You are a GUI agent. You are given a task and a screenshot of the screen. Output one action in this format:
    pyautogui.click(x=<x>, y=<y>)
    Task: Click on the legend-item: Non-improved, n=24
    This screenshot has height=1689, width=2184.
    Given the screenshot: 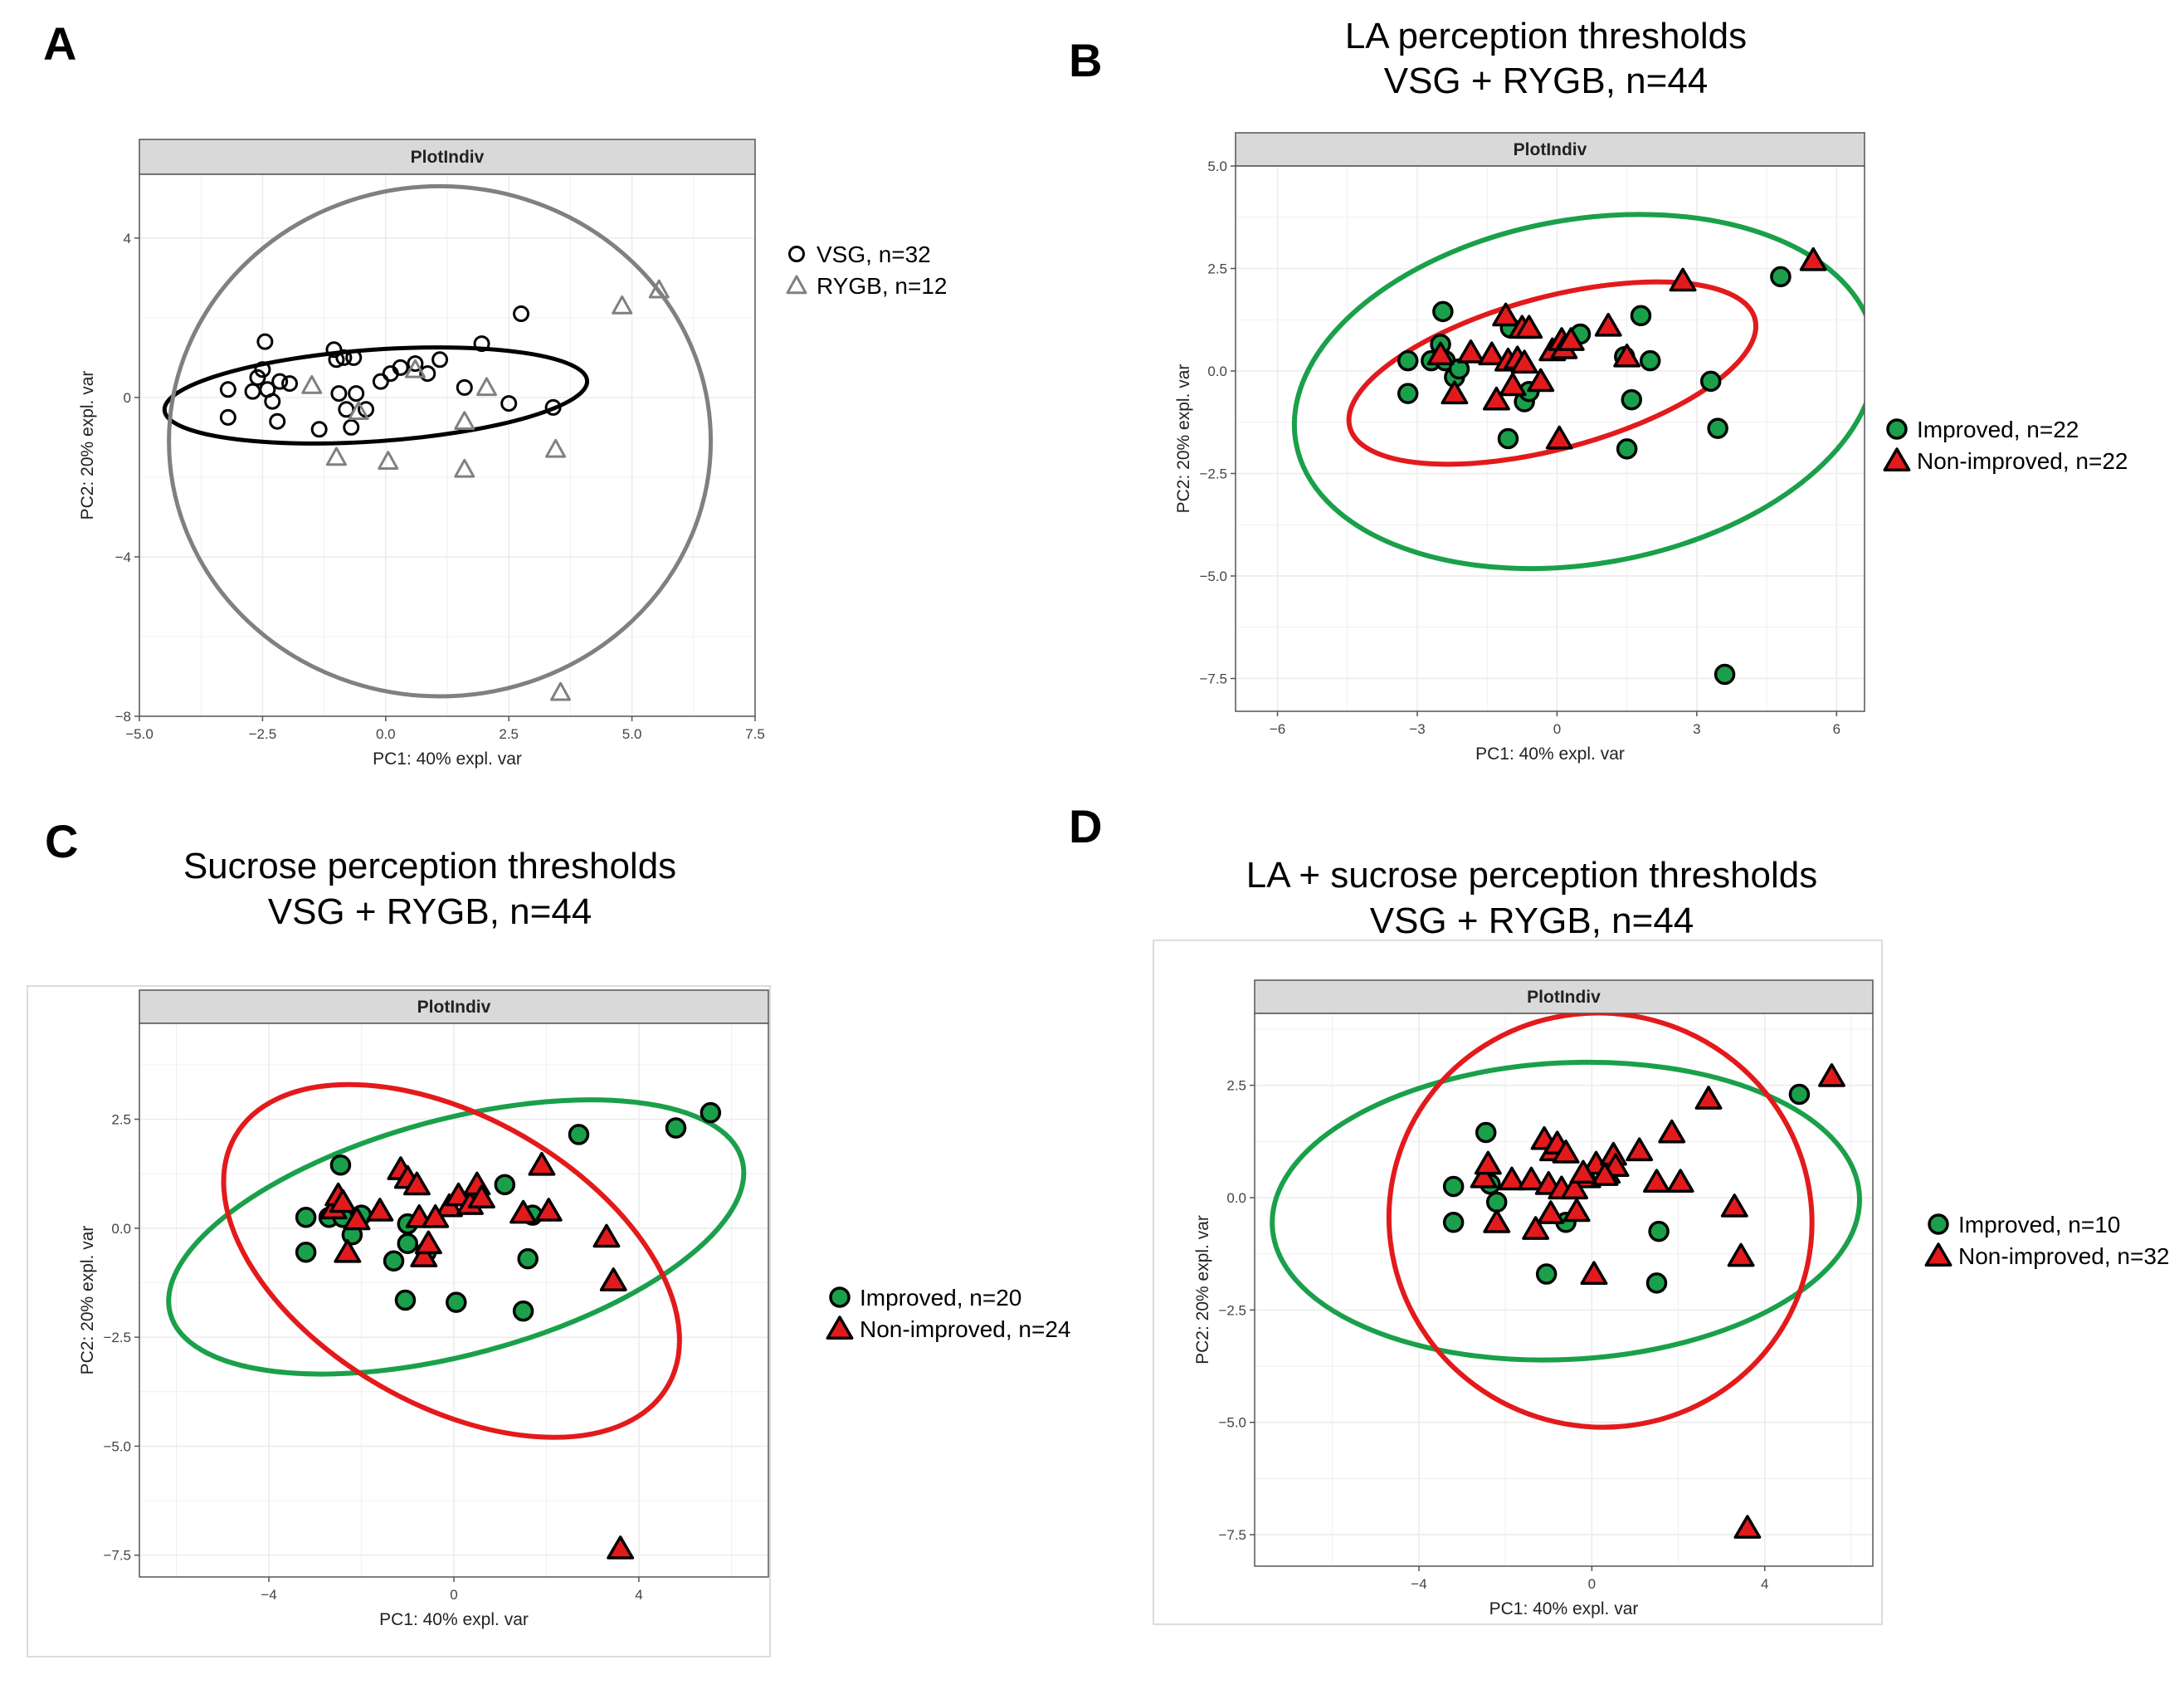 What is the action you would take?
    pyautogui.click(x=948, y=1329)
    